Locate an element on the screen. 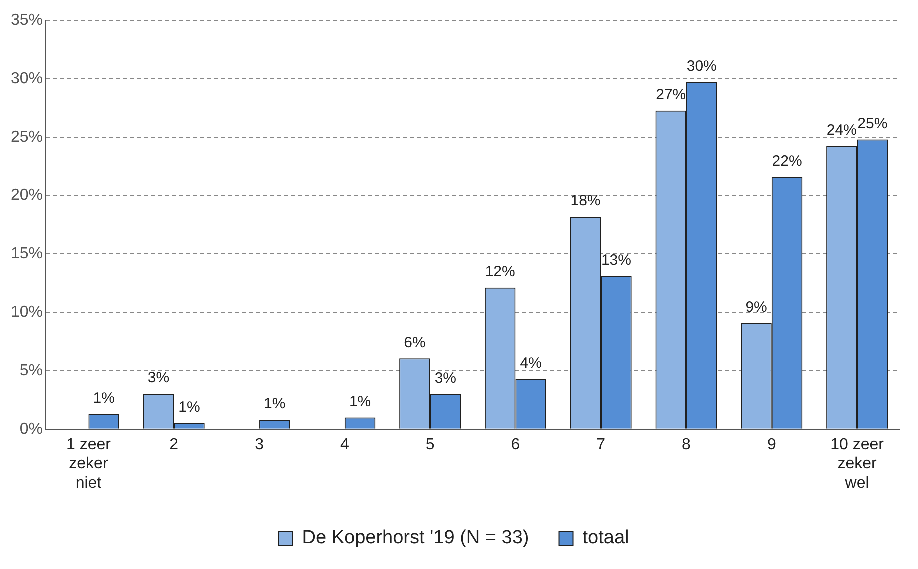  y-tick-label: 5% is located at coordinates (32, 371).